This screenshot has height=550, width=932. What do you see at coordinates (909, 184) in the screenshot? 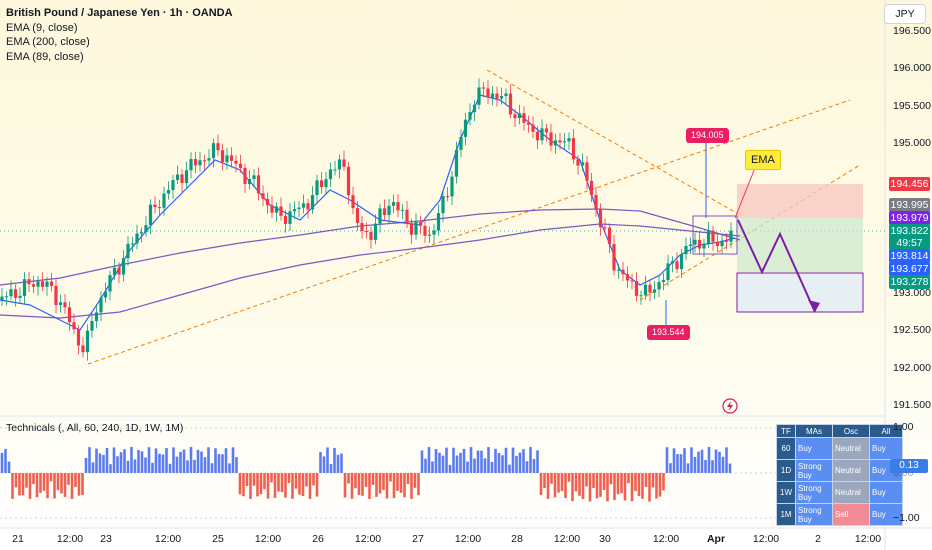
I see `price-tag-stop: 194.456` at bounding box center [909, 184].